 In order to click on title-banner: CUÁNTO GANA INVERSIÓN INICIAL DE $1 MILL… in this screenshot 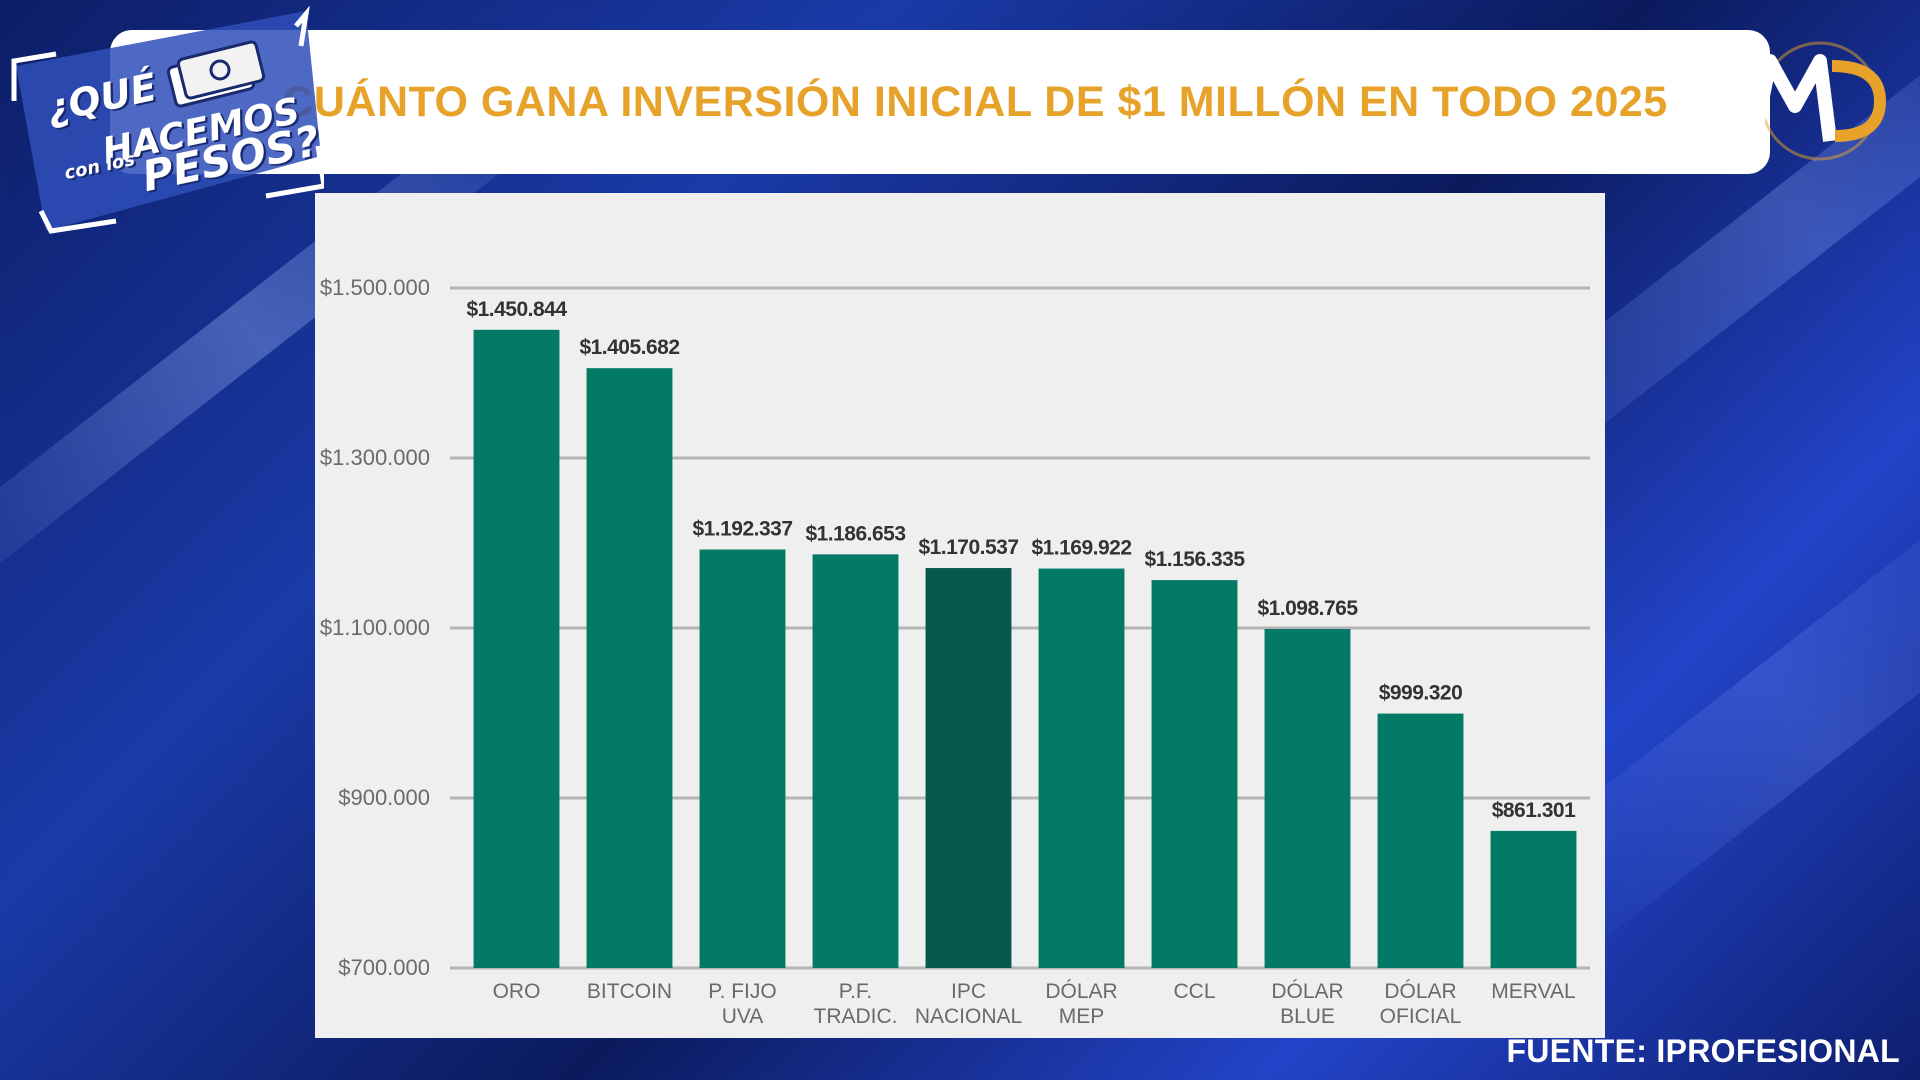, I will do `click(940, 102)`.